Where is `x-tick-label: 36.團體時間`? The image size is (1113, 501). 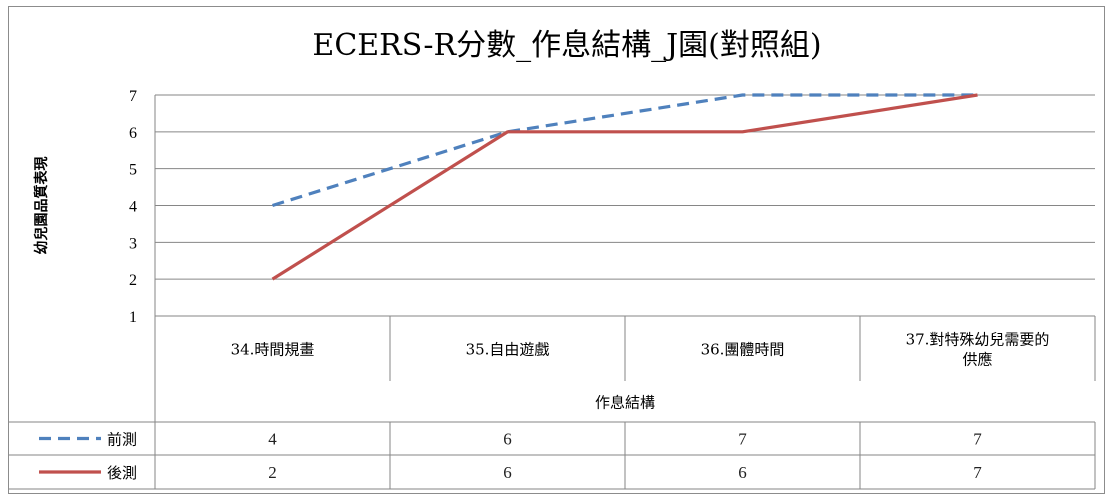
x-tick-label: 36.團體時間 is located at coordinates (743, 350).